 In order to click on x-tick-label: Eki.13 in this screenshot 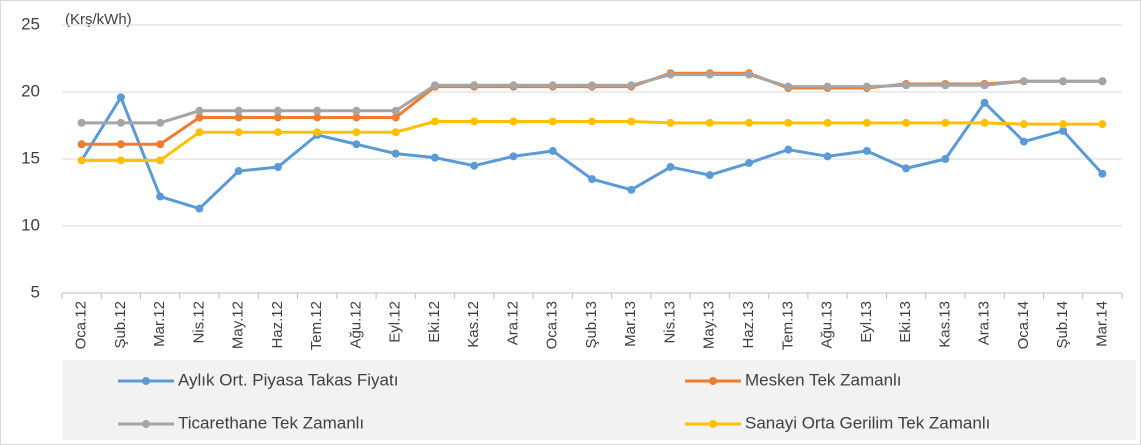, I will do `click(905, 322)`.